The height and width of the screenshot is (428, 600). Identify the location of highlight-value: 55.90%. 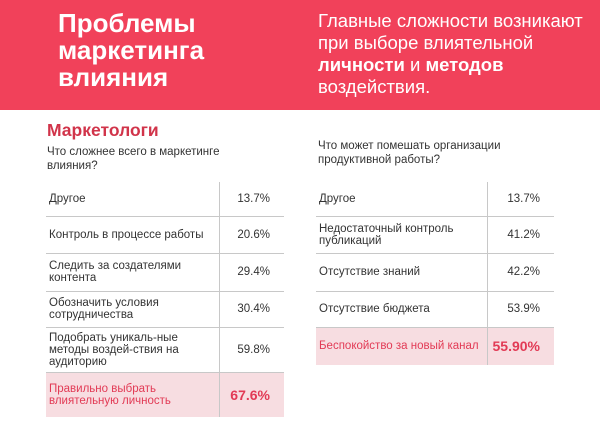
(520, 346).